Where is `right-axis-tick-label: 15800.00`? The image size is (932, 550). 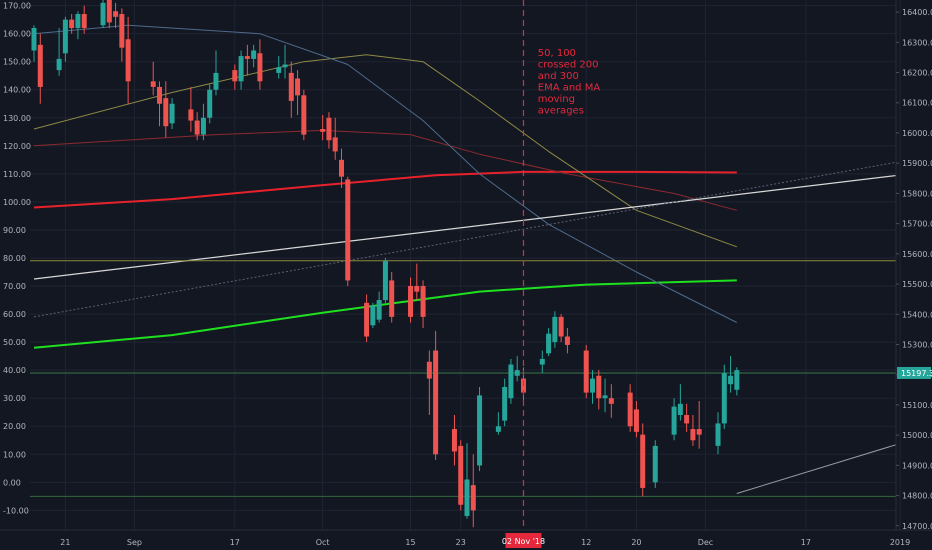
right-axis-tick-label: 15800.00 is located at coordinates (917, 193).